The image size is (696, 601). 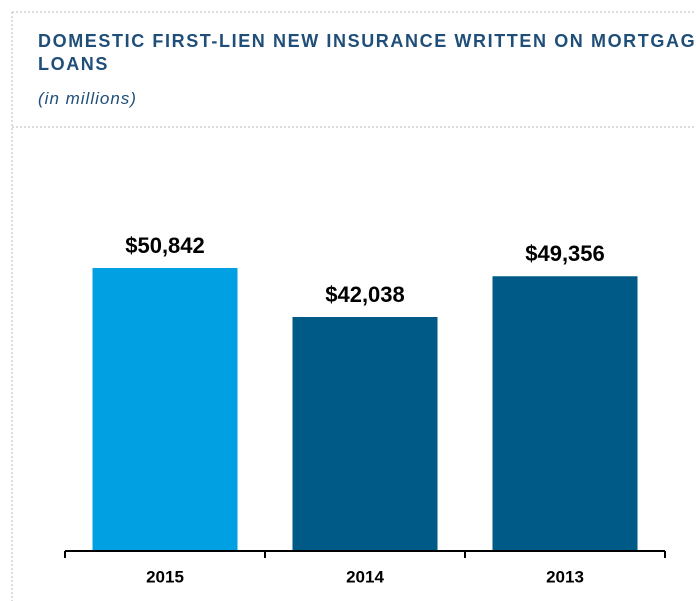 I want to click on value-label: $42,038, so click(x=365, y=294).